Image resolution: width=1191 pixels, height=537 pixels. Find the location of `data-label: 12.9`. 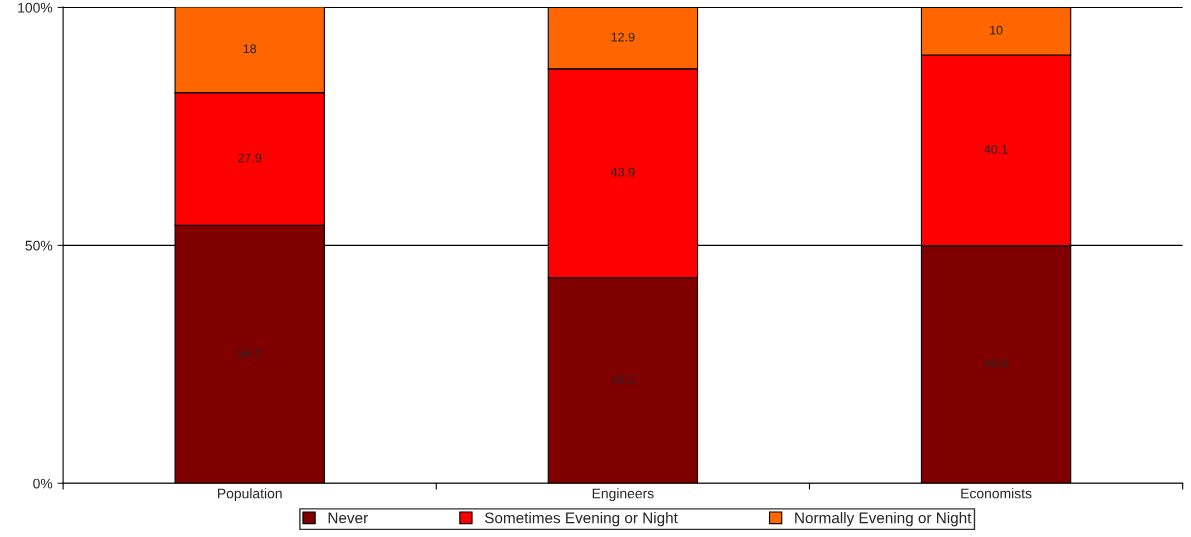

data-label: 12.9 is located at coordinates (623, 37).